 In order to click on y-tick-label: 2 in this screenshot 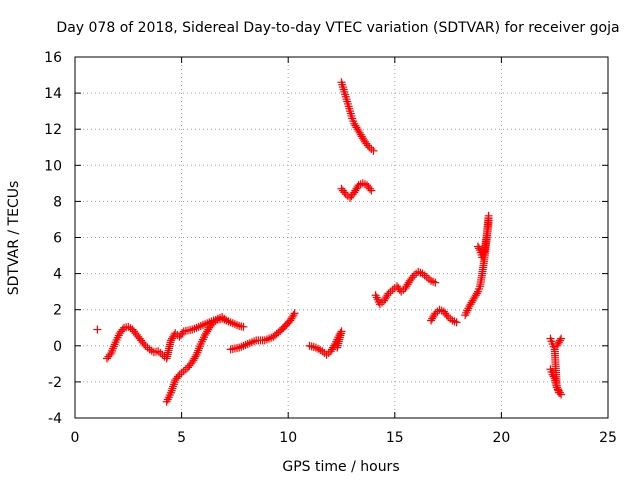, I will do `click(57, 311)`.